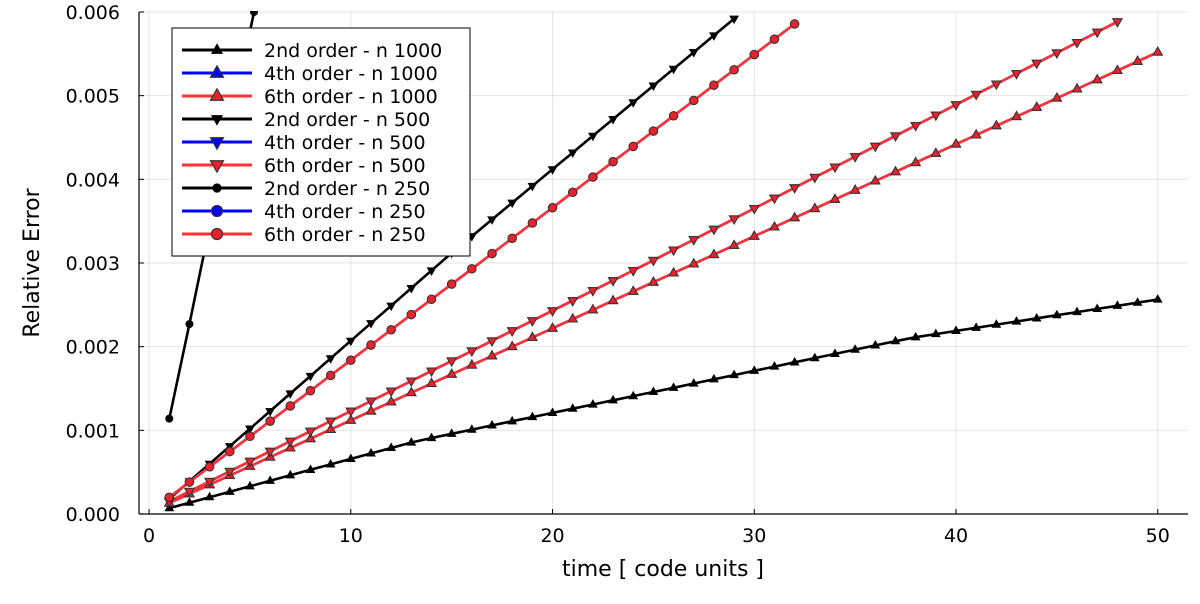 The width and height of the screenshot is (1200, 604). Describe the element at coordinates (93, 97) in the screenshot. I see `y-tick-label: 0.005` at that location.